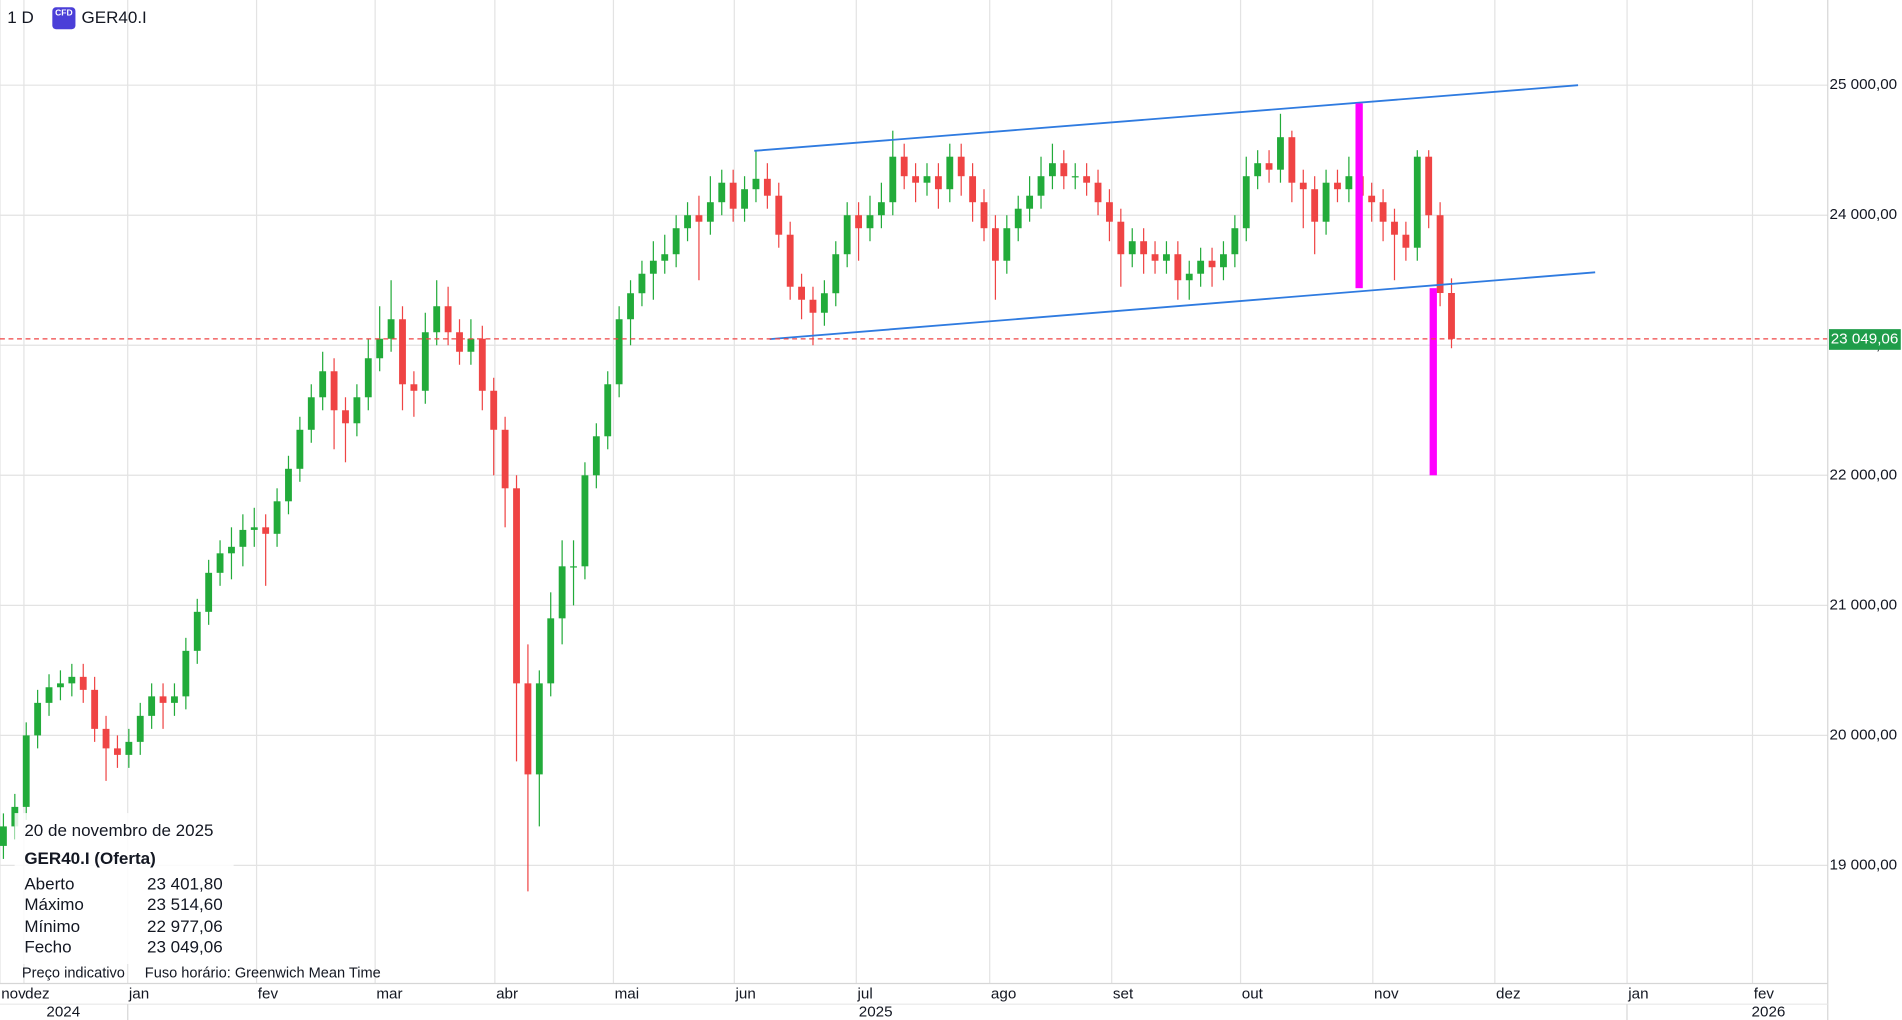 The image size is (1902, 1020). I want to click on info-value: 23 401,80, so click(185, 883).